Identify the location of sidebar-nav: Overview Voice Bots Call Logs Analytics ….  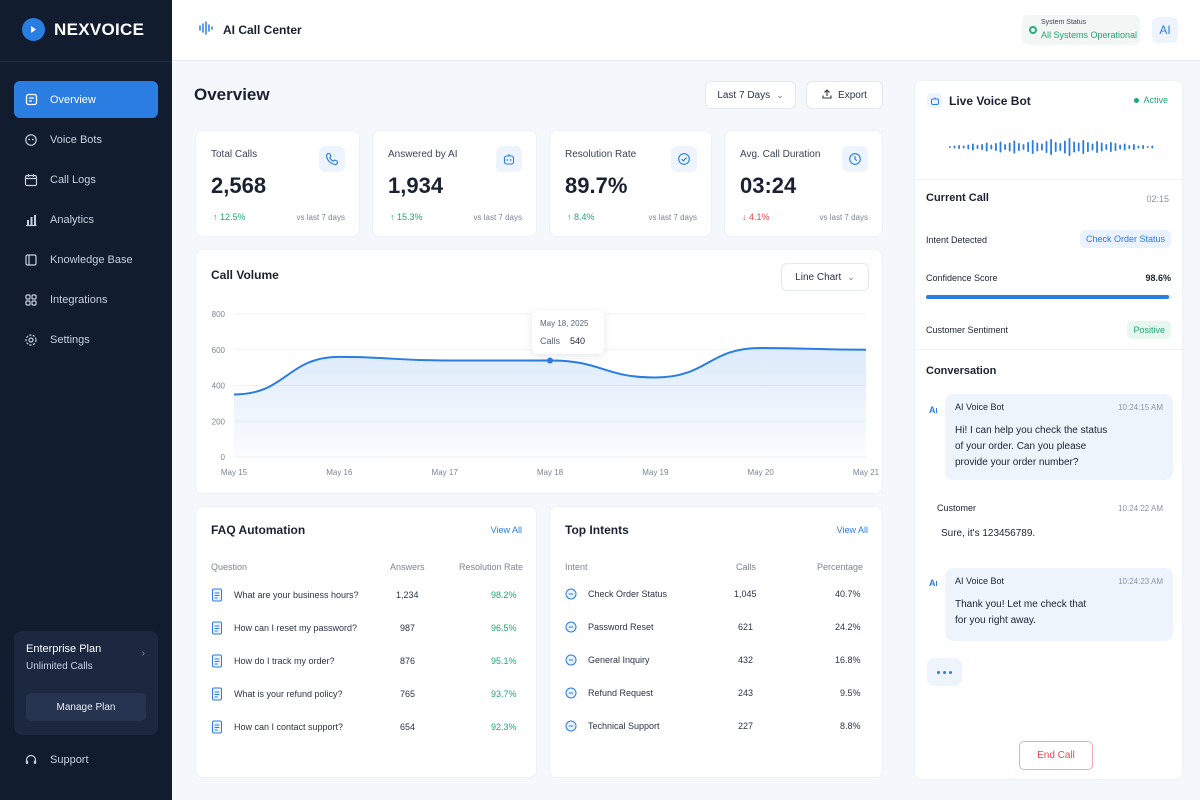
(86, 221).